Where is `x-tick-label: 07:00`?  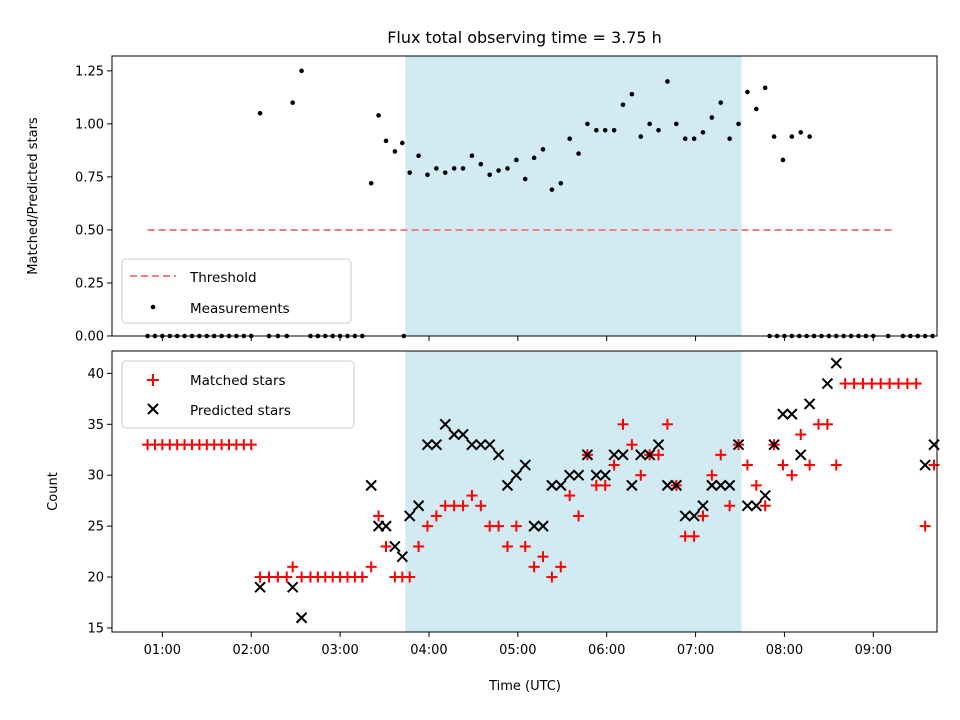
x-tick-label: 07:00 is located at coordinates (695, 650).